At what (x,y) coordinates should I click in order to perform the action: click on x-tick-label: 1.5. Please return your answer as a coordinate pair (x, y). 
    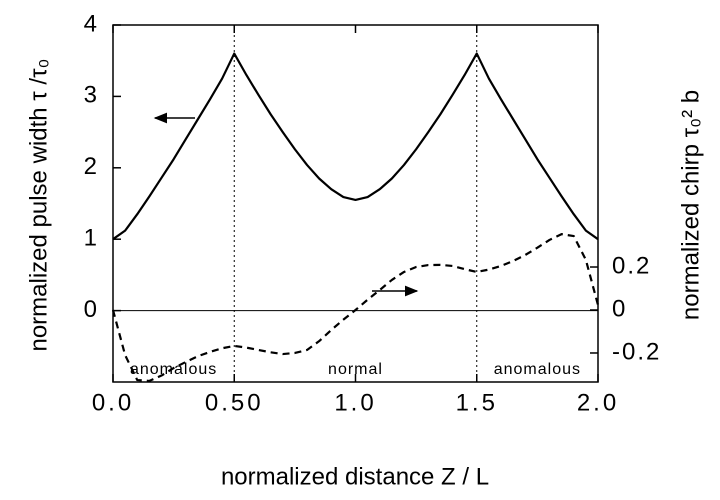
    Looking at the image, I should click on (477, 402).